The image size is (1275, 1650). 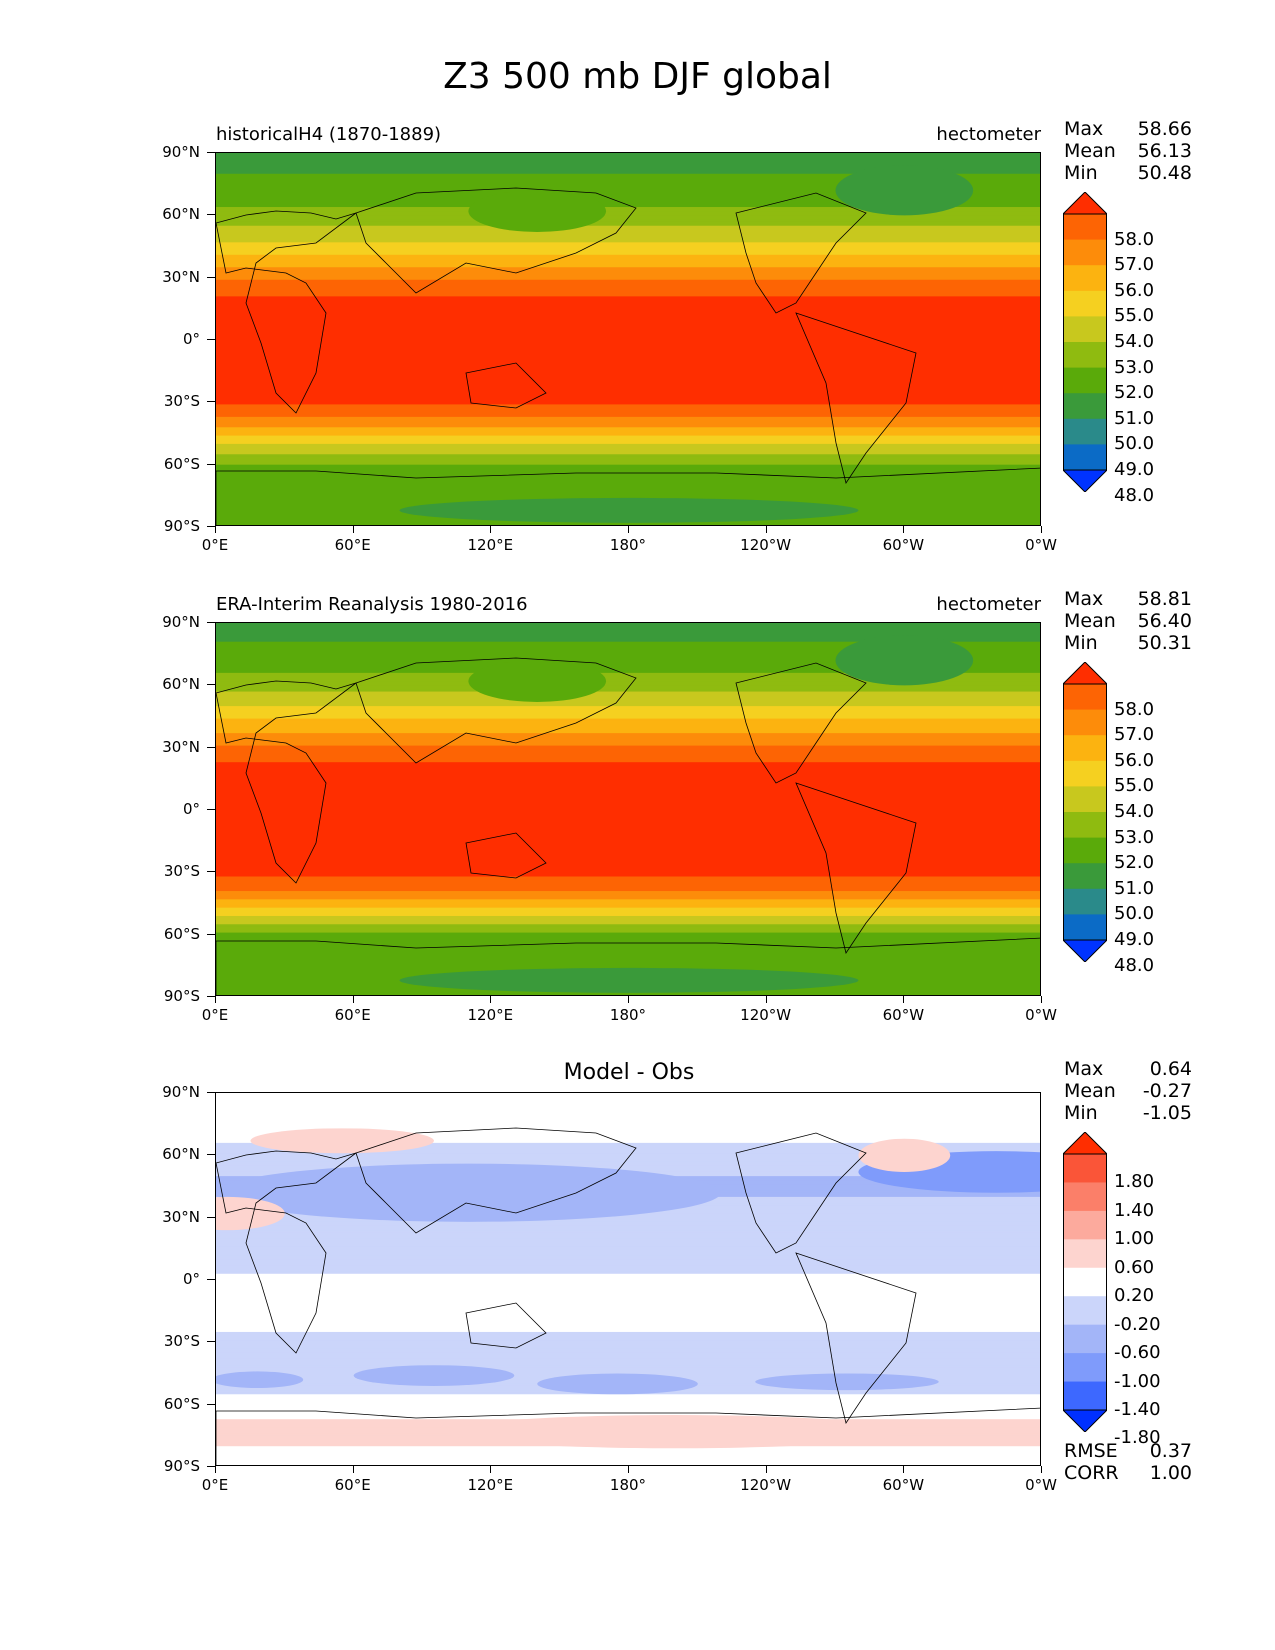 What do you see at coordinates (1134, 709) in the screenshot?
I see `colorbar-label: 58.0` at bounding box center [1134, 709].